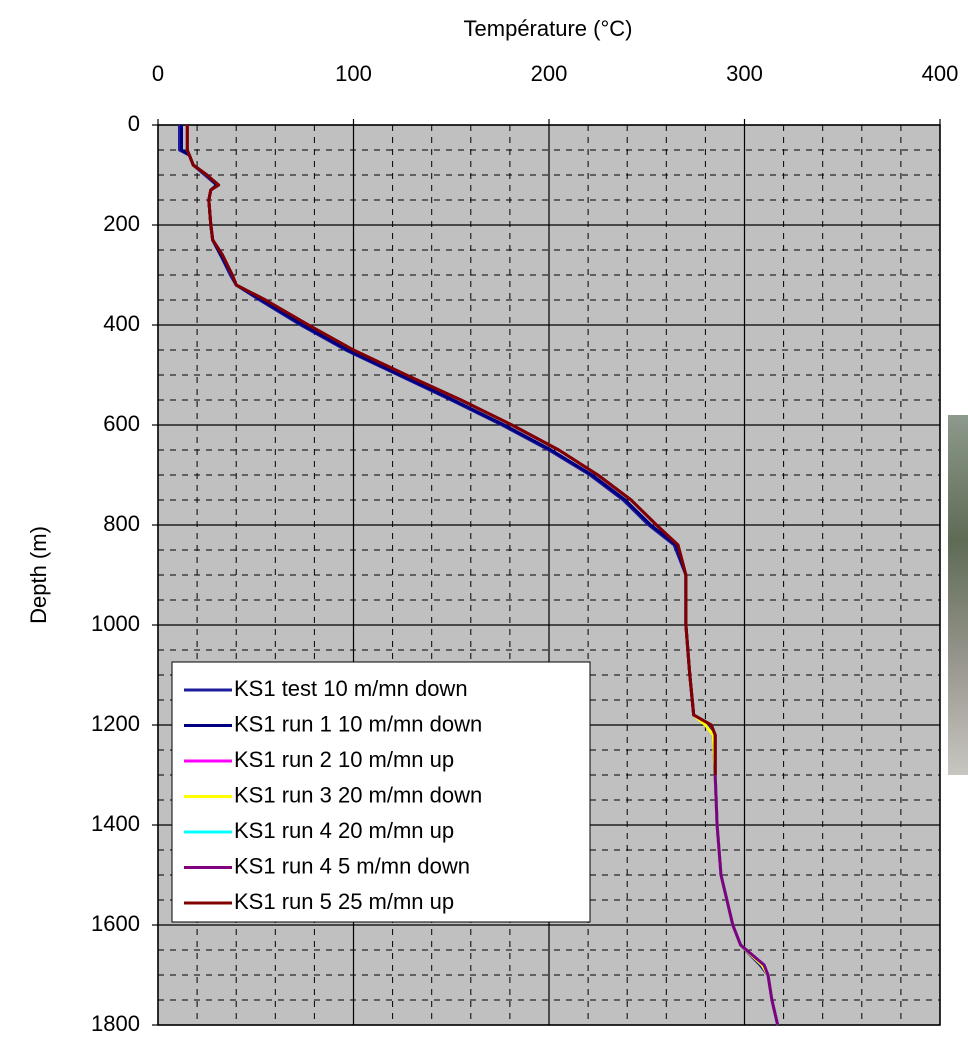  Describe the element at coordinates (158, 73) in the screenshot. I see `x-tick-label: 0` at that location.